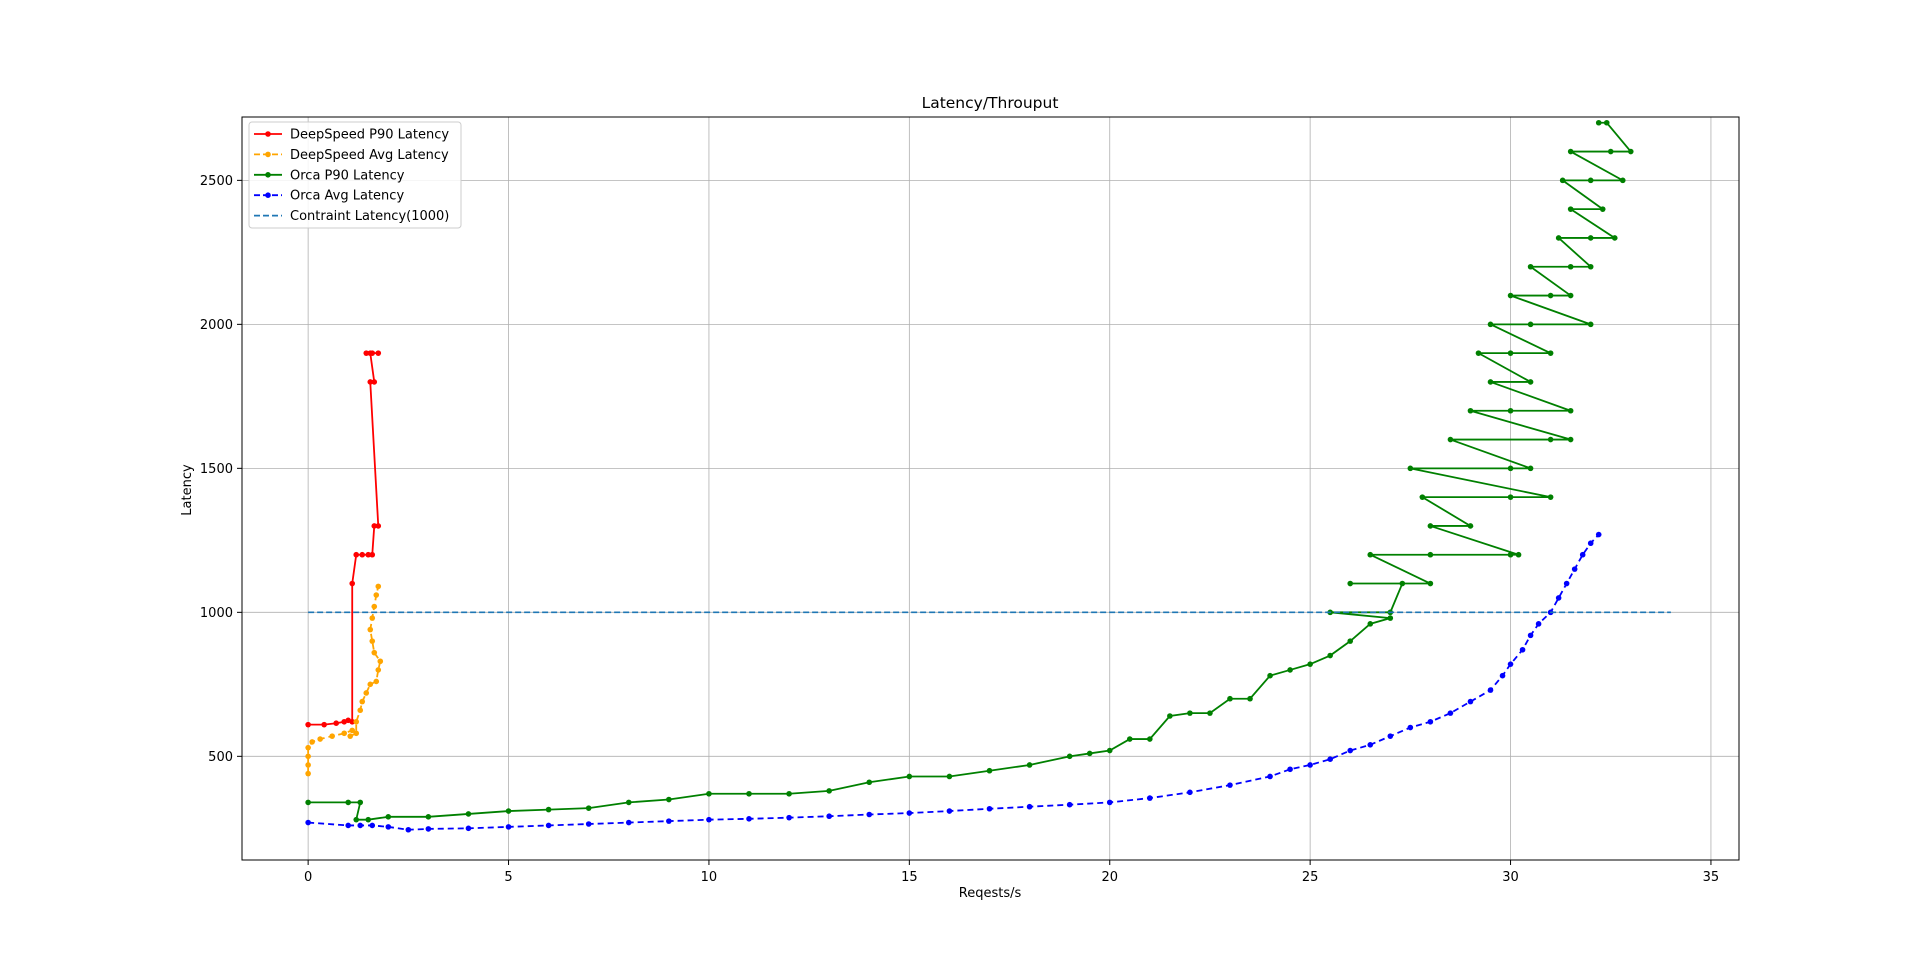 Image resolution: width=1920 pixels, height=960 pixels. What do you see at coordinates (216, 613) in the screenshot?
I see `y-tick-label: 1000` at bounding box center [216, 613].